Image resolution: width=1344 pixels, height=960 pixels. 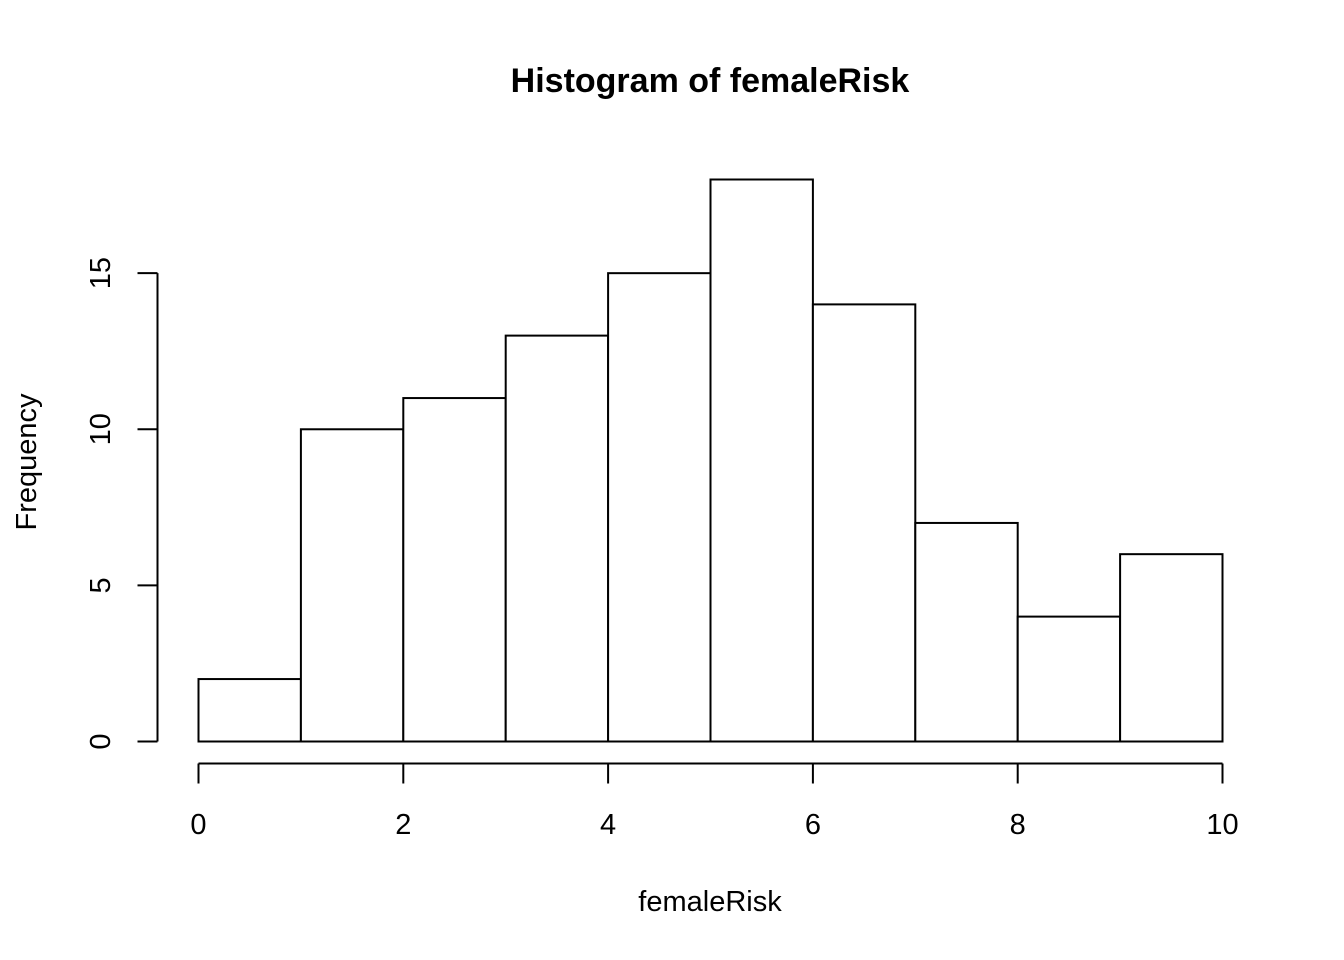 I want to click on x-tick-label: 6, so click(x=813, y=825).